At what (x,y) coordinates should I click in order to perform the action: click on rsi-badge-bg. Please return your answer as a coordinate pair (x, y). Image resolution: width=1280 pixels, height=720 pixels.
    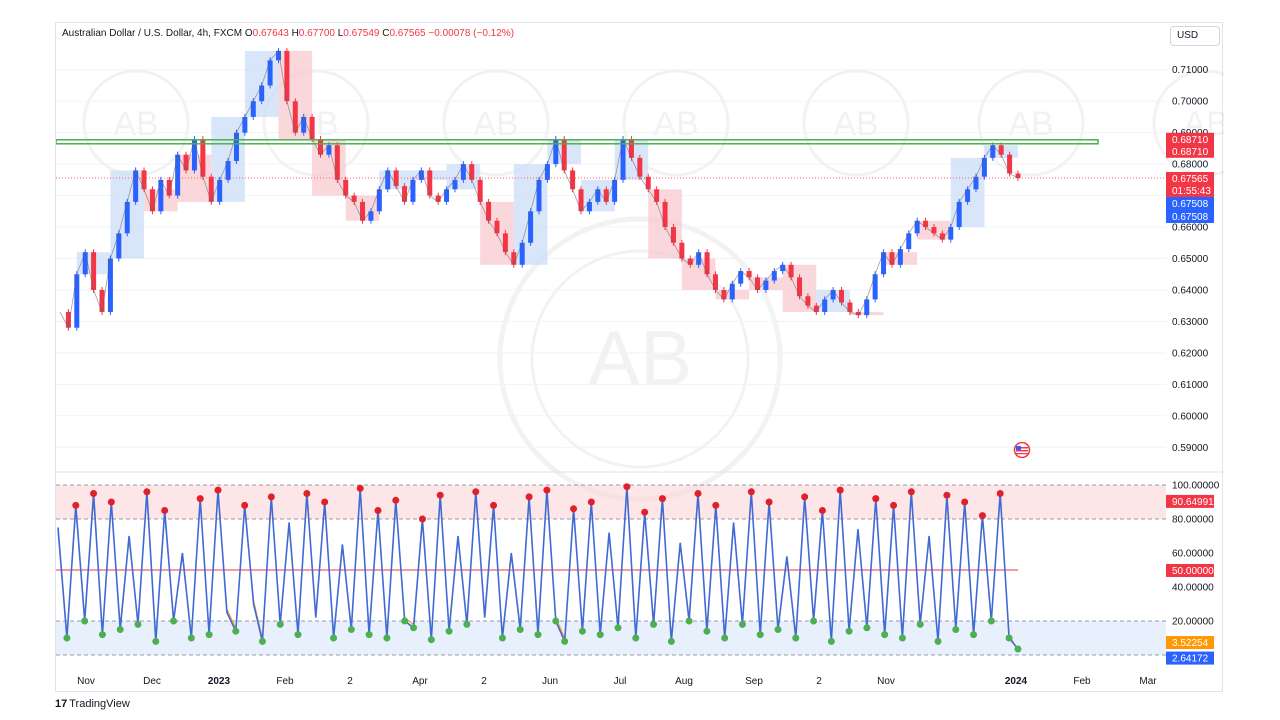
    Looking at the image, I should click on (1190, 501).